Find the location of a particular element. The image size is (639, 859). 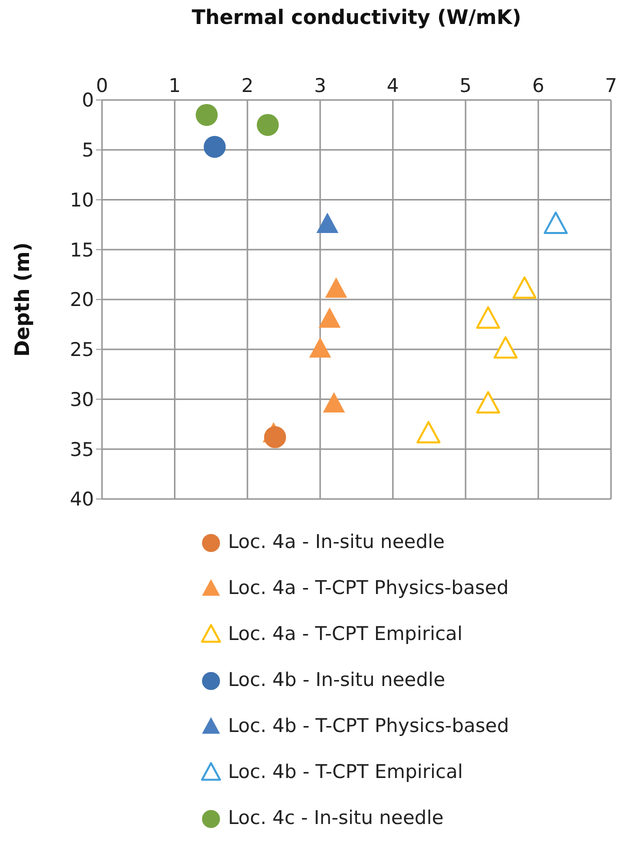

y-tick-label: 10 is located at coordinates (82, 200).